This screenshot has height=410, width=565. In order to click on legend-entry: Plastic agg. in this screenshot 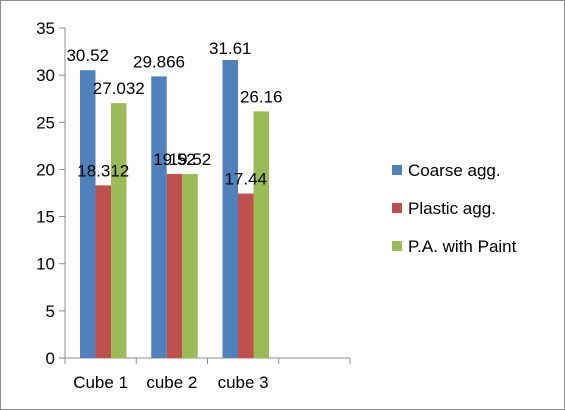, I will do `click(452, 208)`.